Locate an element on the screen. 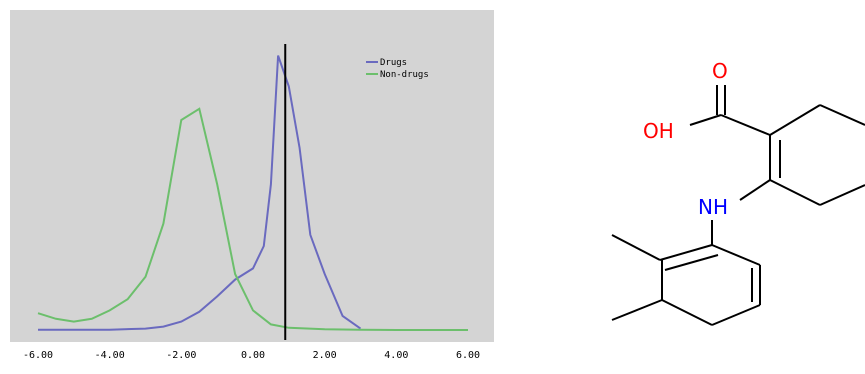  atom-hydroxyl-label: OH is located at coordinates (658, 131).